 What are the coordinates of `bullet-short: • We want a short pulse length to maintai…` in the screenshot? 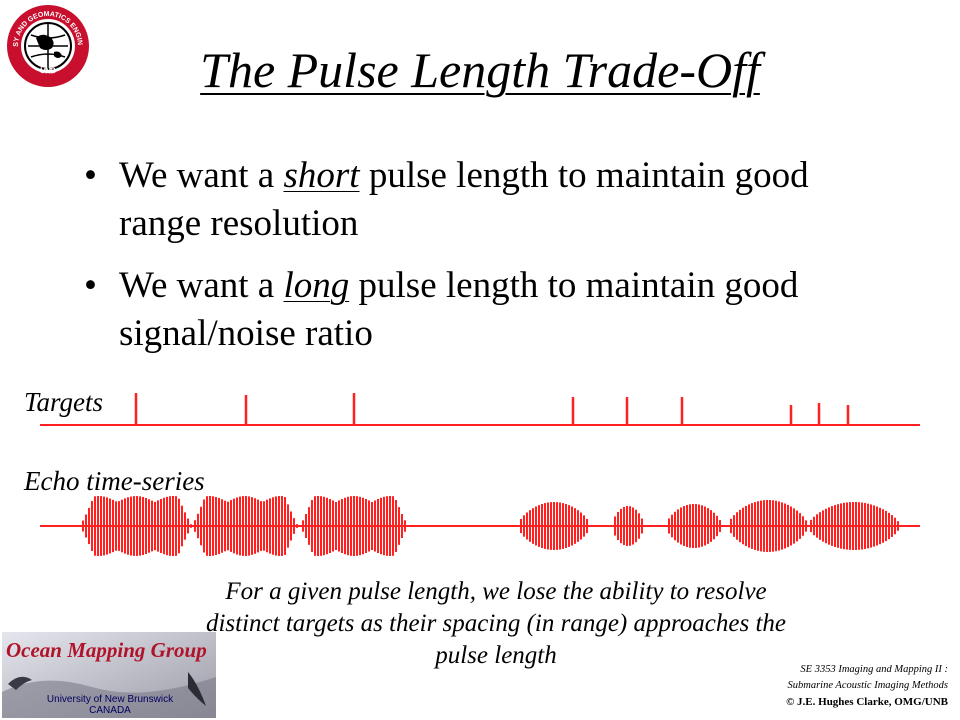 It's located at (474, 200).